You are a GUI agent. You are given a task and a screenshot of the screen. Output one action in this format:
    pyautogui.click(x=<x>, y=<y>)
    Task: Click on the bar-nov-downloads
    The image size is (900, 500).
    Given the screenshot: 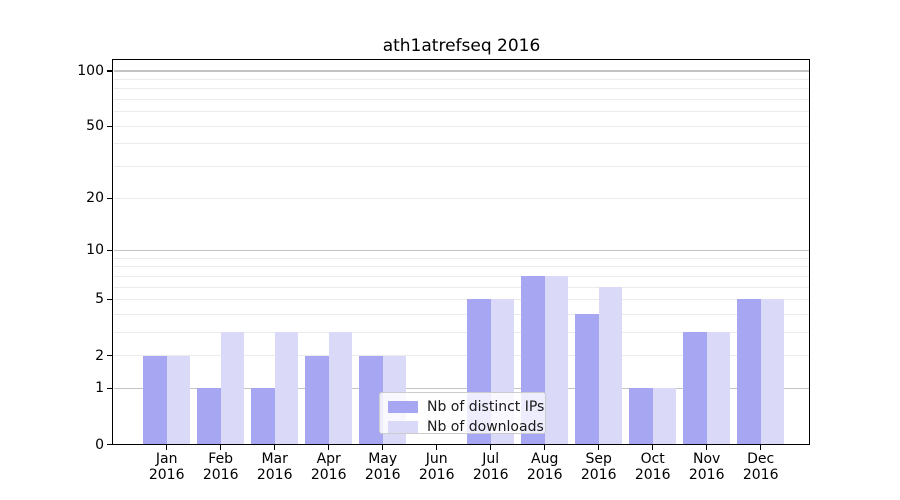 What is the action you would take?
    pyautogui.click(x=718, y=388)
    